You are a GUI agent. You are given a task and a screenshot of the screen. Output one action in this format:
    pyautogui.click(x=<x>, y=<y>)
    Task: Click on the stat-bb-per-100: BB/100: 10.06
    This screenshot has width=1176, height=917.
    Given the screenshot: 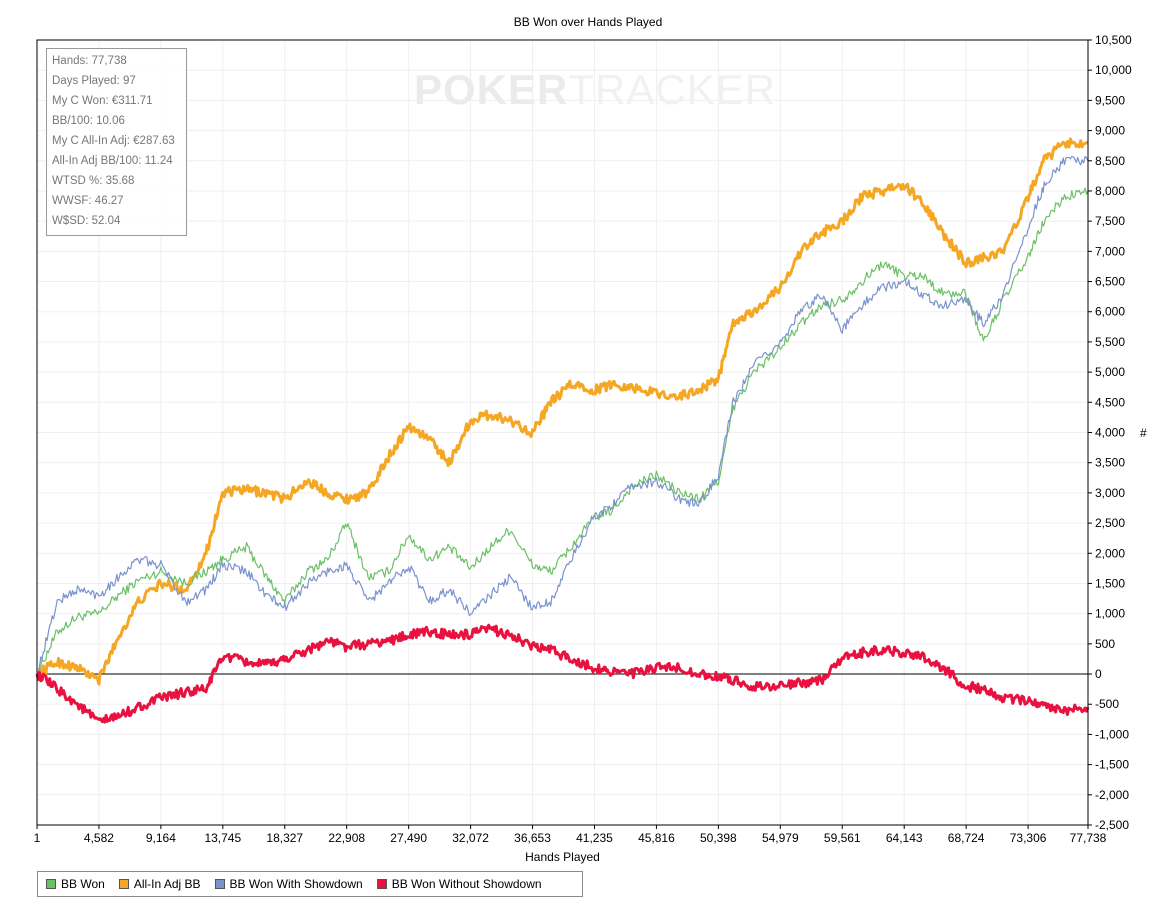 What is the action you would take?
    pyautogui.click(x=88, y=121)
    